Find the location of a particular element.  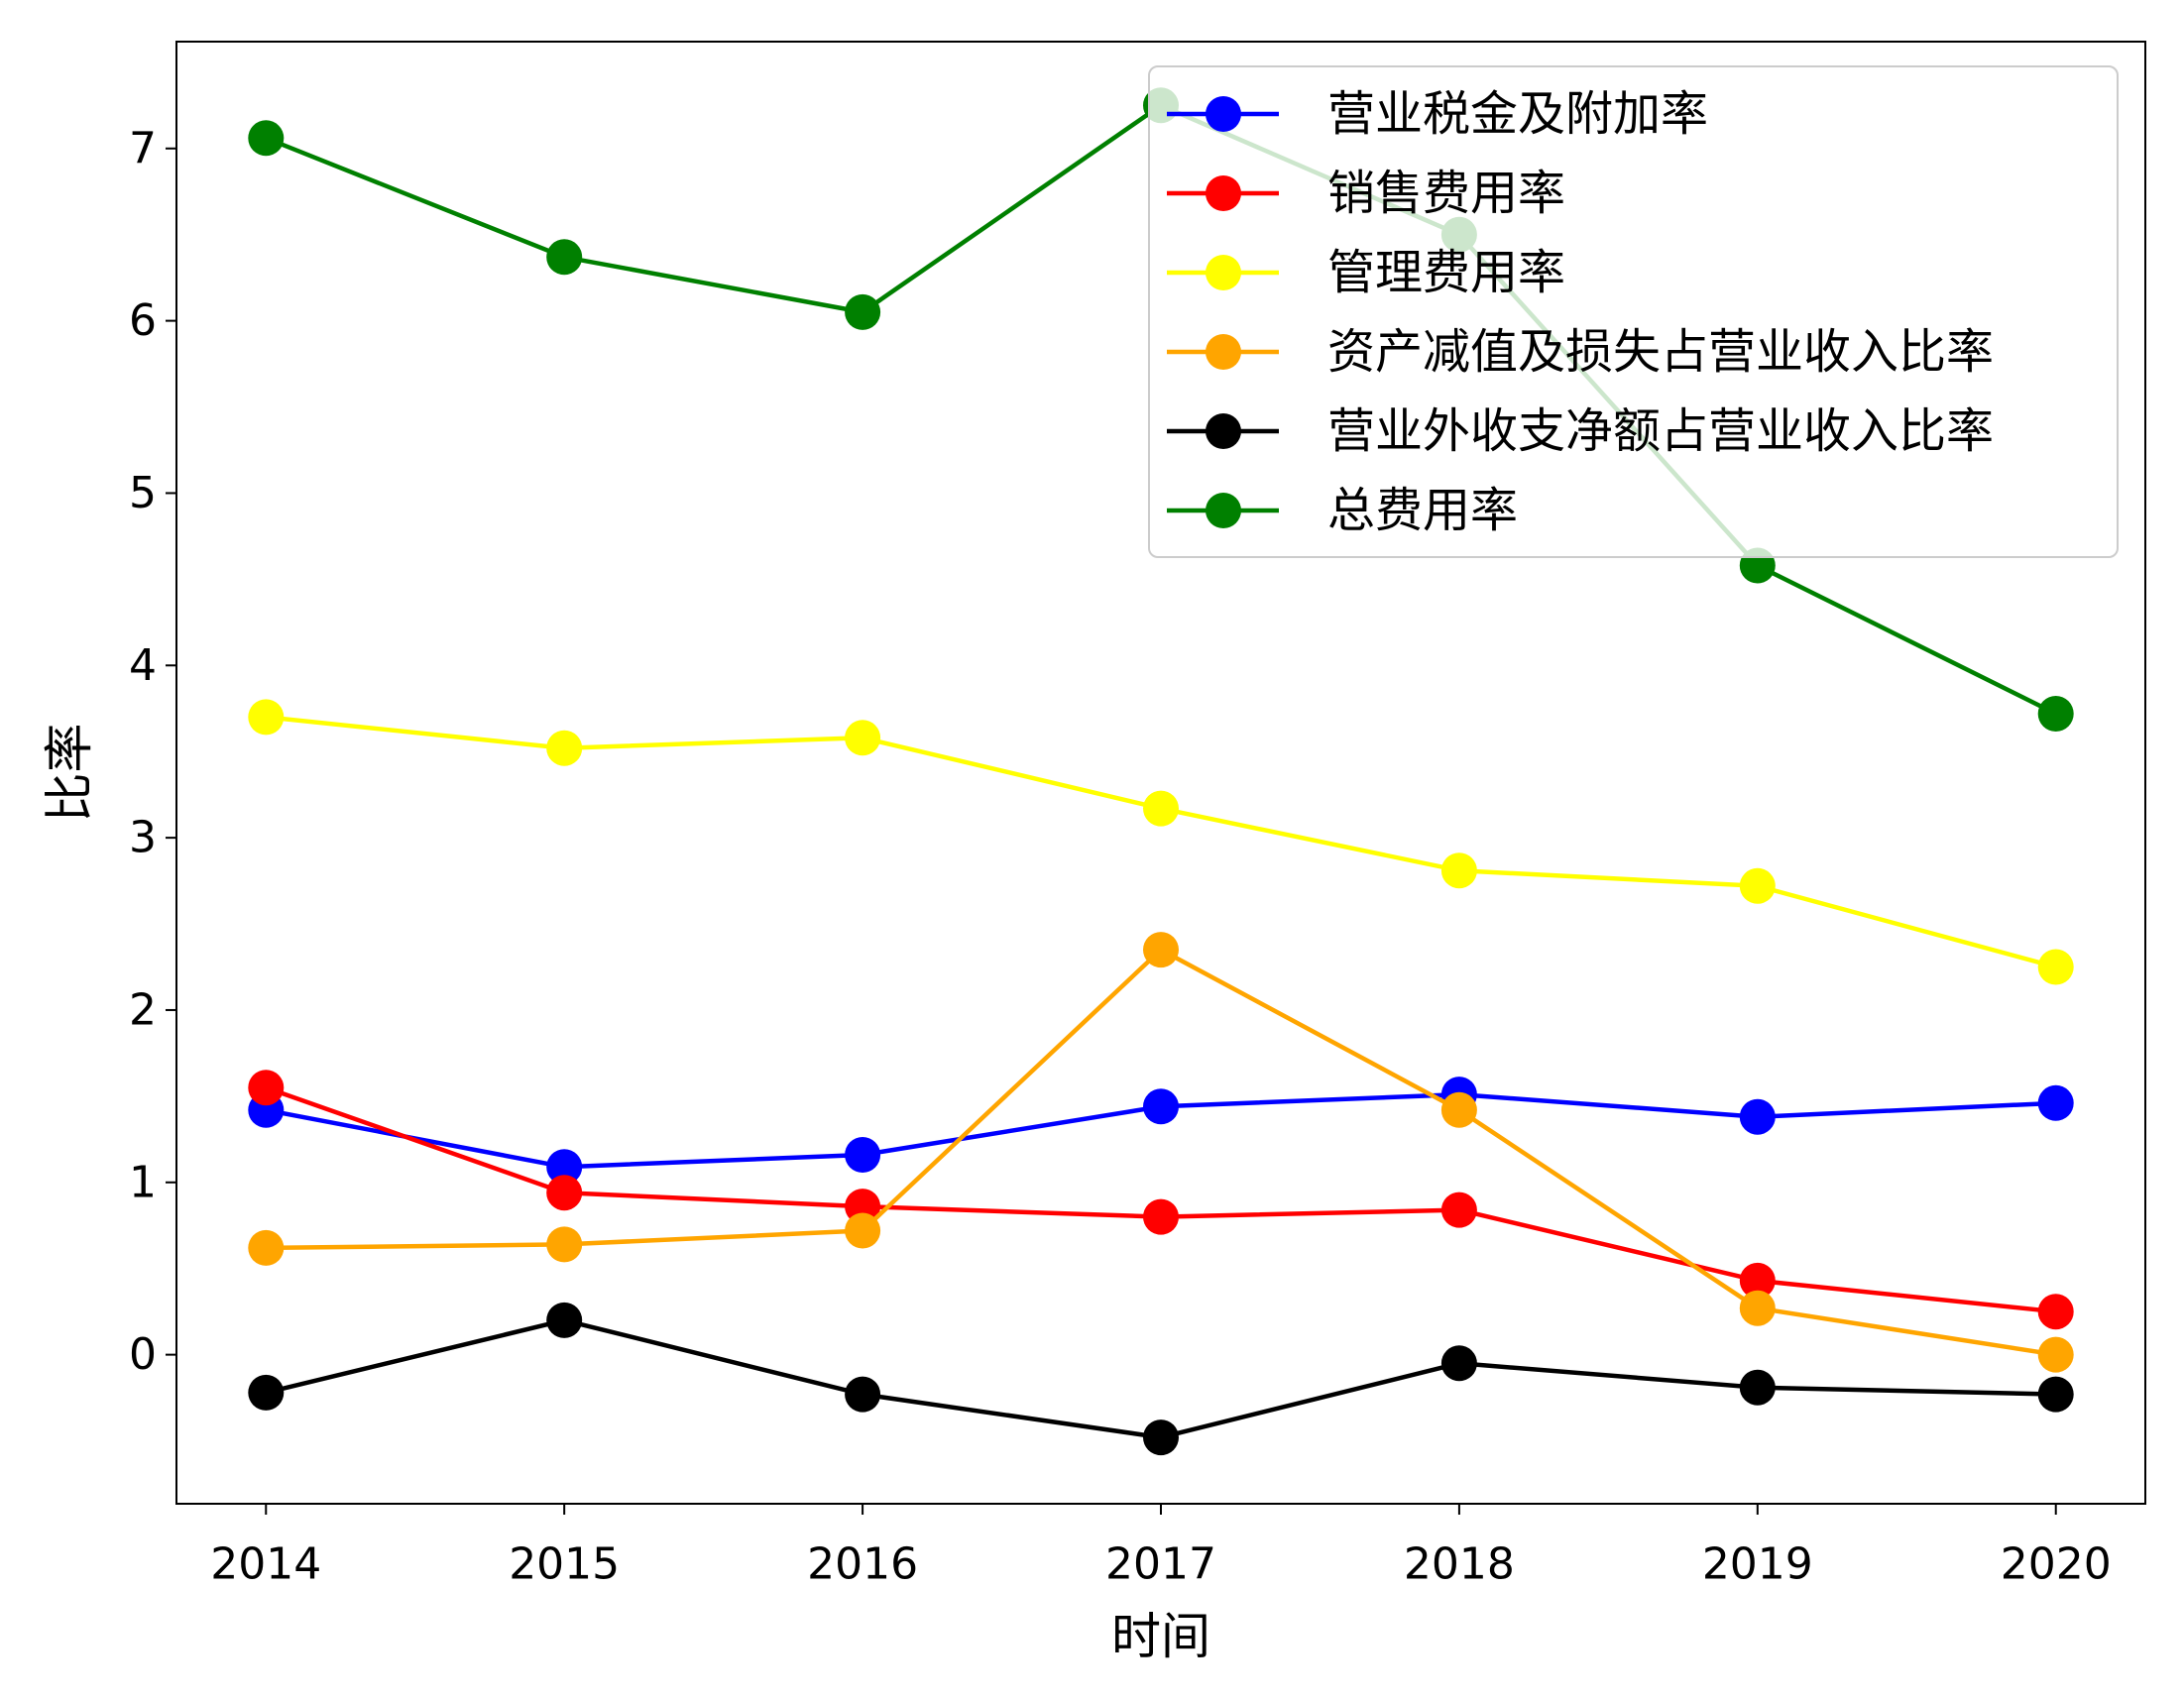

y-tick-label: 5 is located at coordinates (143, 493).